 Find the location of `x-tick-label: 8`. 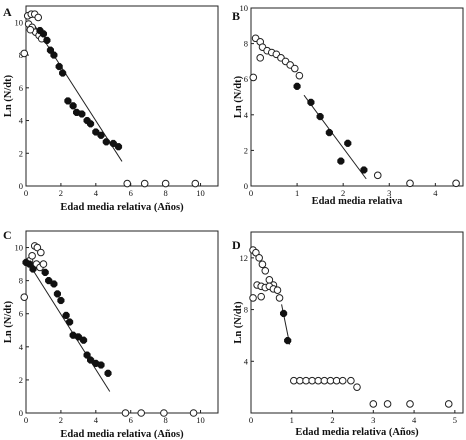

x-tick-label: 8 is located at coordinates (166, 193).